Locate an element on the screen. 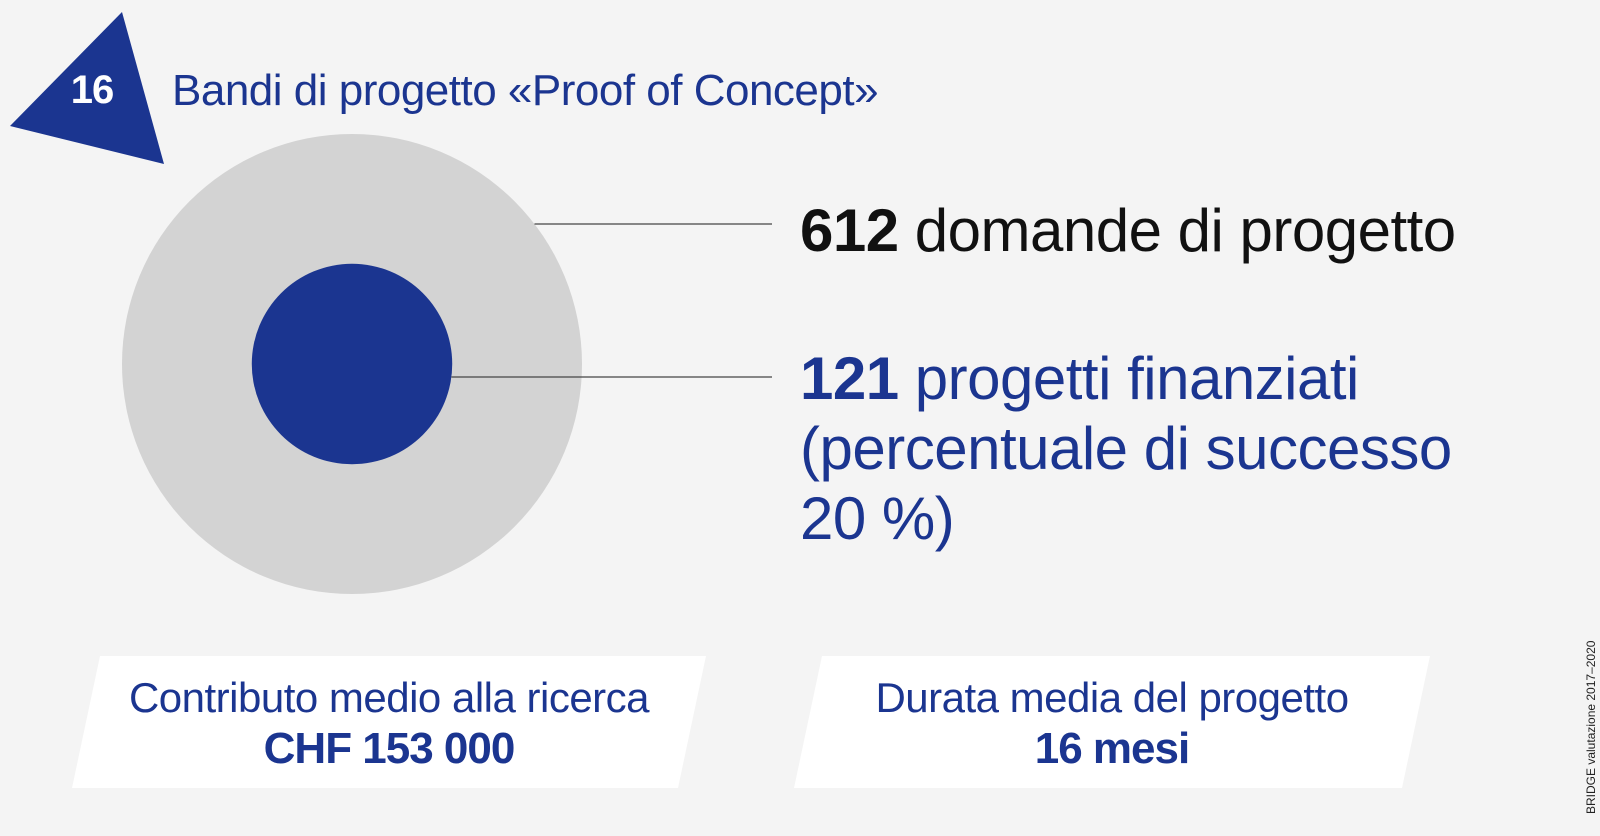 This screenshot has width=1600, height=836. stat-applications-label: domande di progetto is located at coordinates (1177, 230).